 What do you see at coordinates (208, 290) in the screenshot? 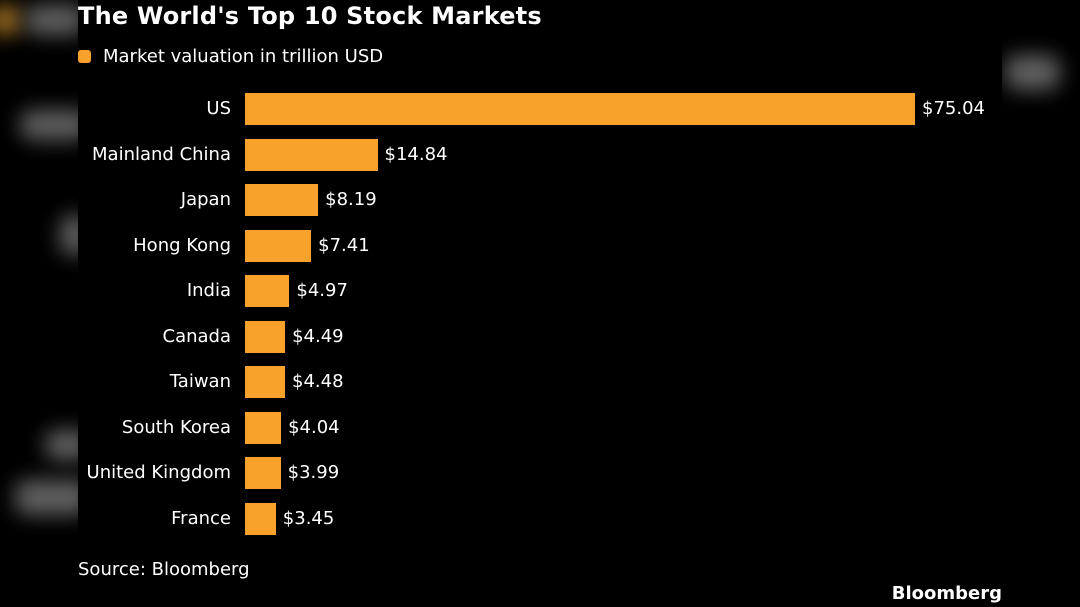
I see `category-label: India` at bounding box center [208, 290].